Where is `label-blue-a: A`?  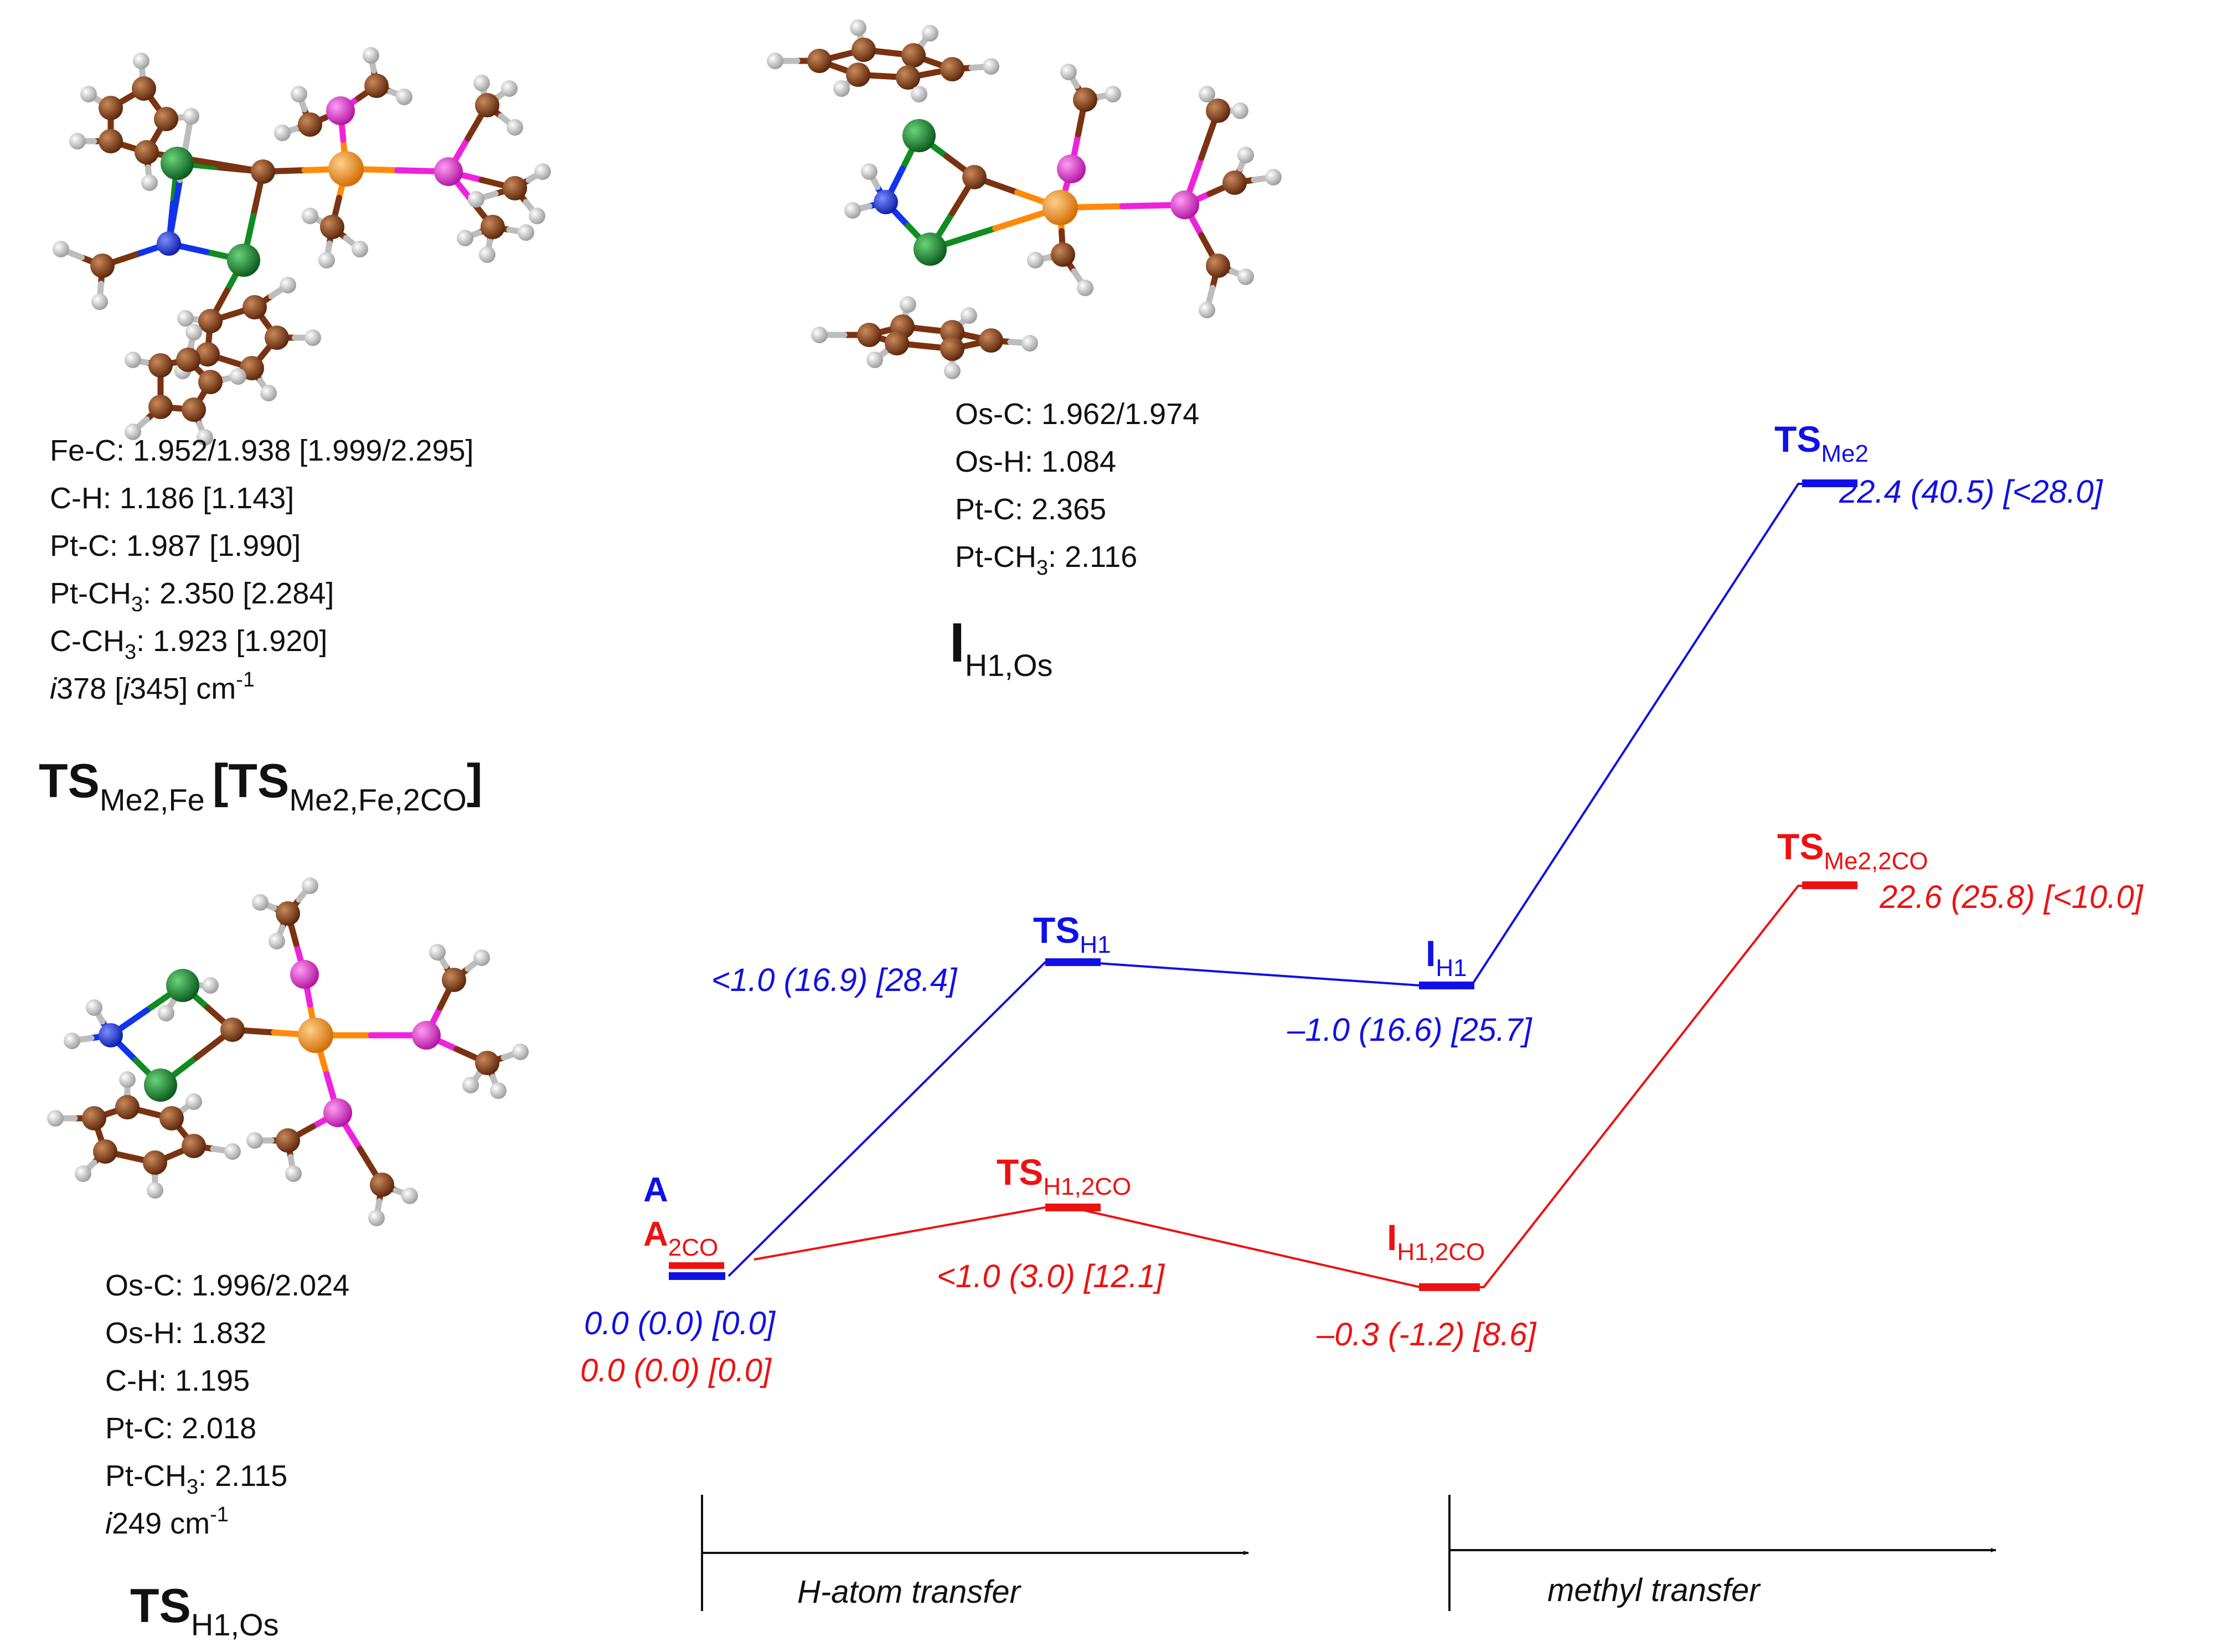
label-blue-a: A is located at coordinates (655, 1190).